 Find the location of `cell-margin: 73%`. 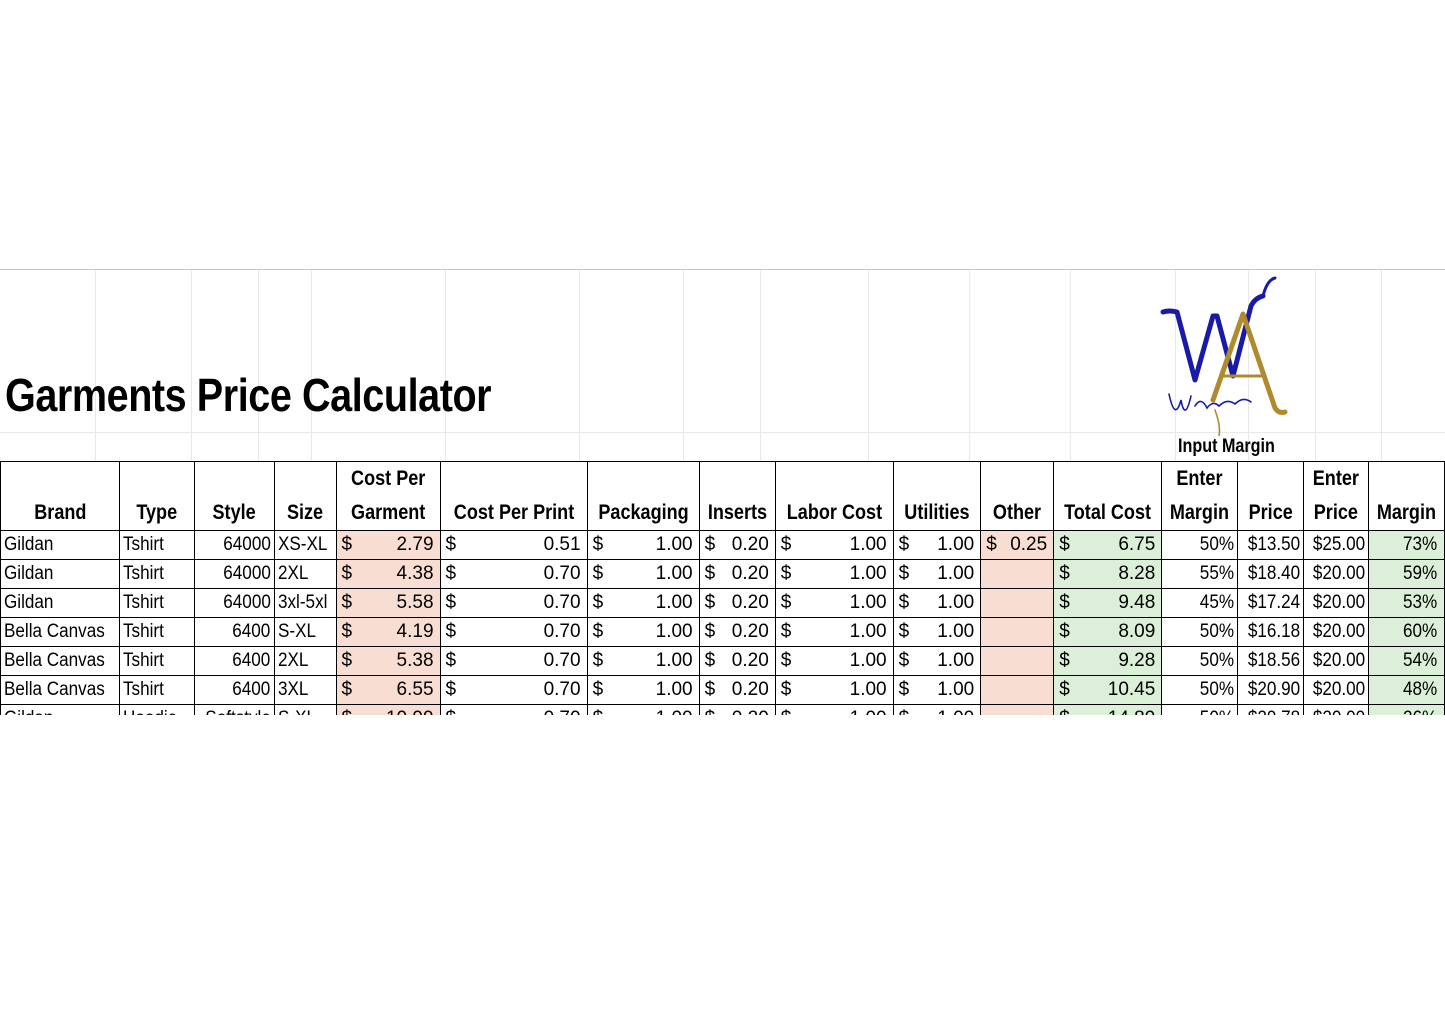

cell-margin: 73% is located at coordinates (1406, 545).